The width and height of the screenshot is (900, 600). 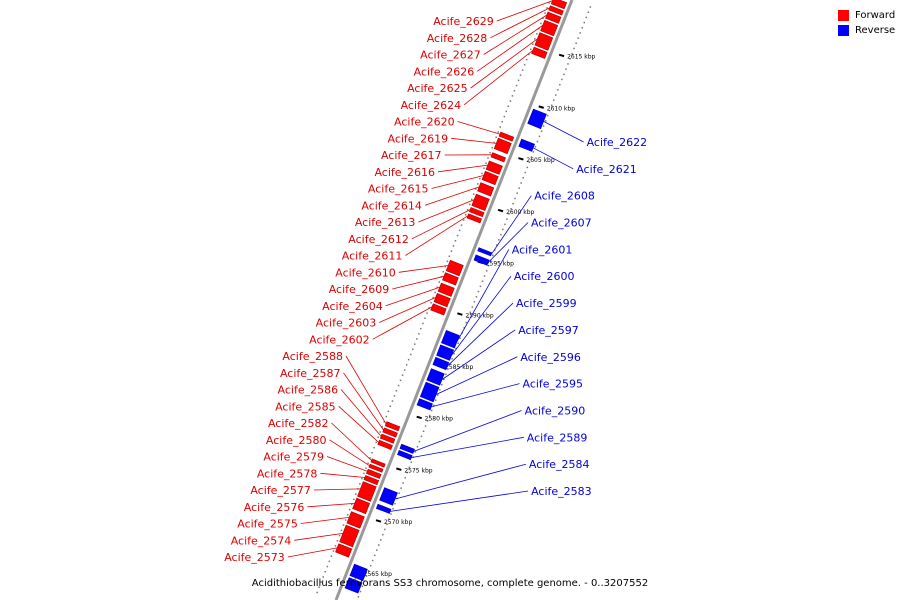 I want to click on gene-label: Acife_2620, so click(x=424, y=122).